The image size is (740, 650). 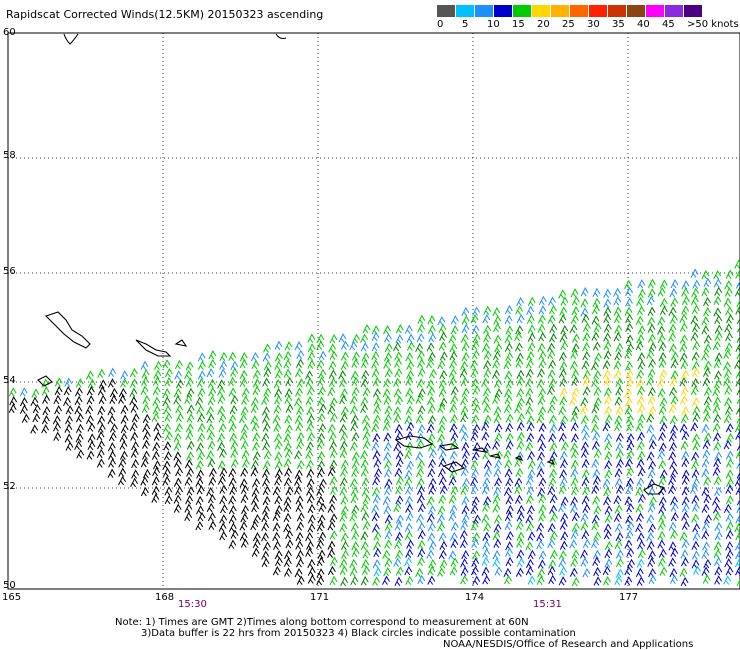 What do you see at coordinates (465, 24) in the screenshot?
I see `legend-label: 5` at bounding box center [465, 24].